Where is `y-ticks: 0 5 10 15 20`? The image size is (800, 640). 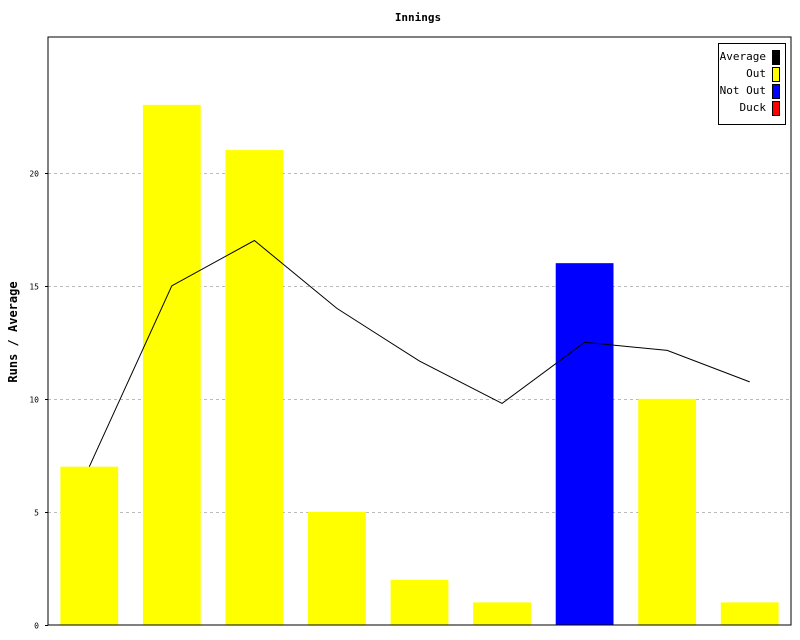 y-ticks: 0 5 10 15 20 is located at coordinates (38, 400).